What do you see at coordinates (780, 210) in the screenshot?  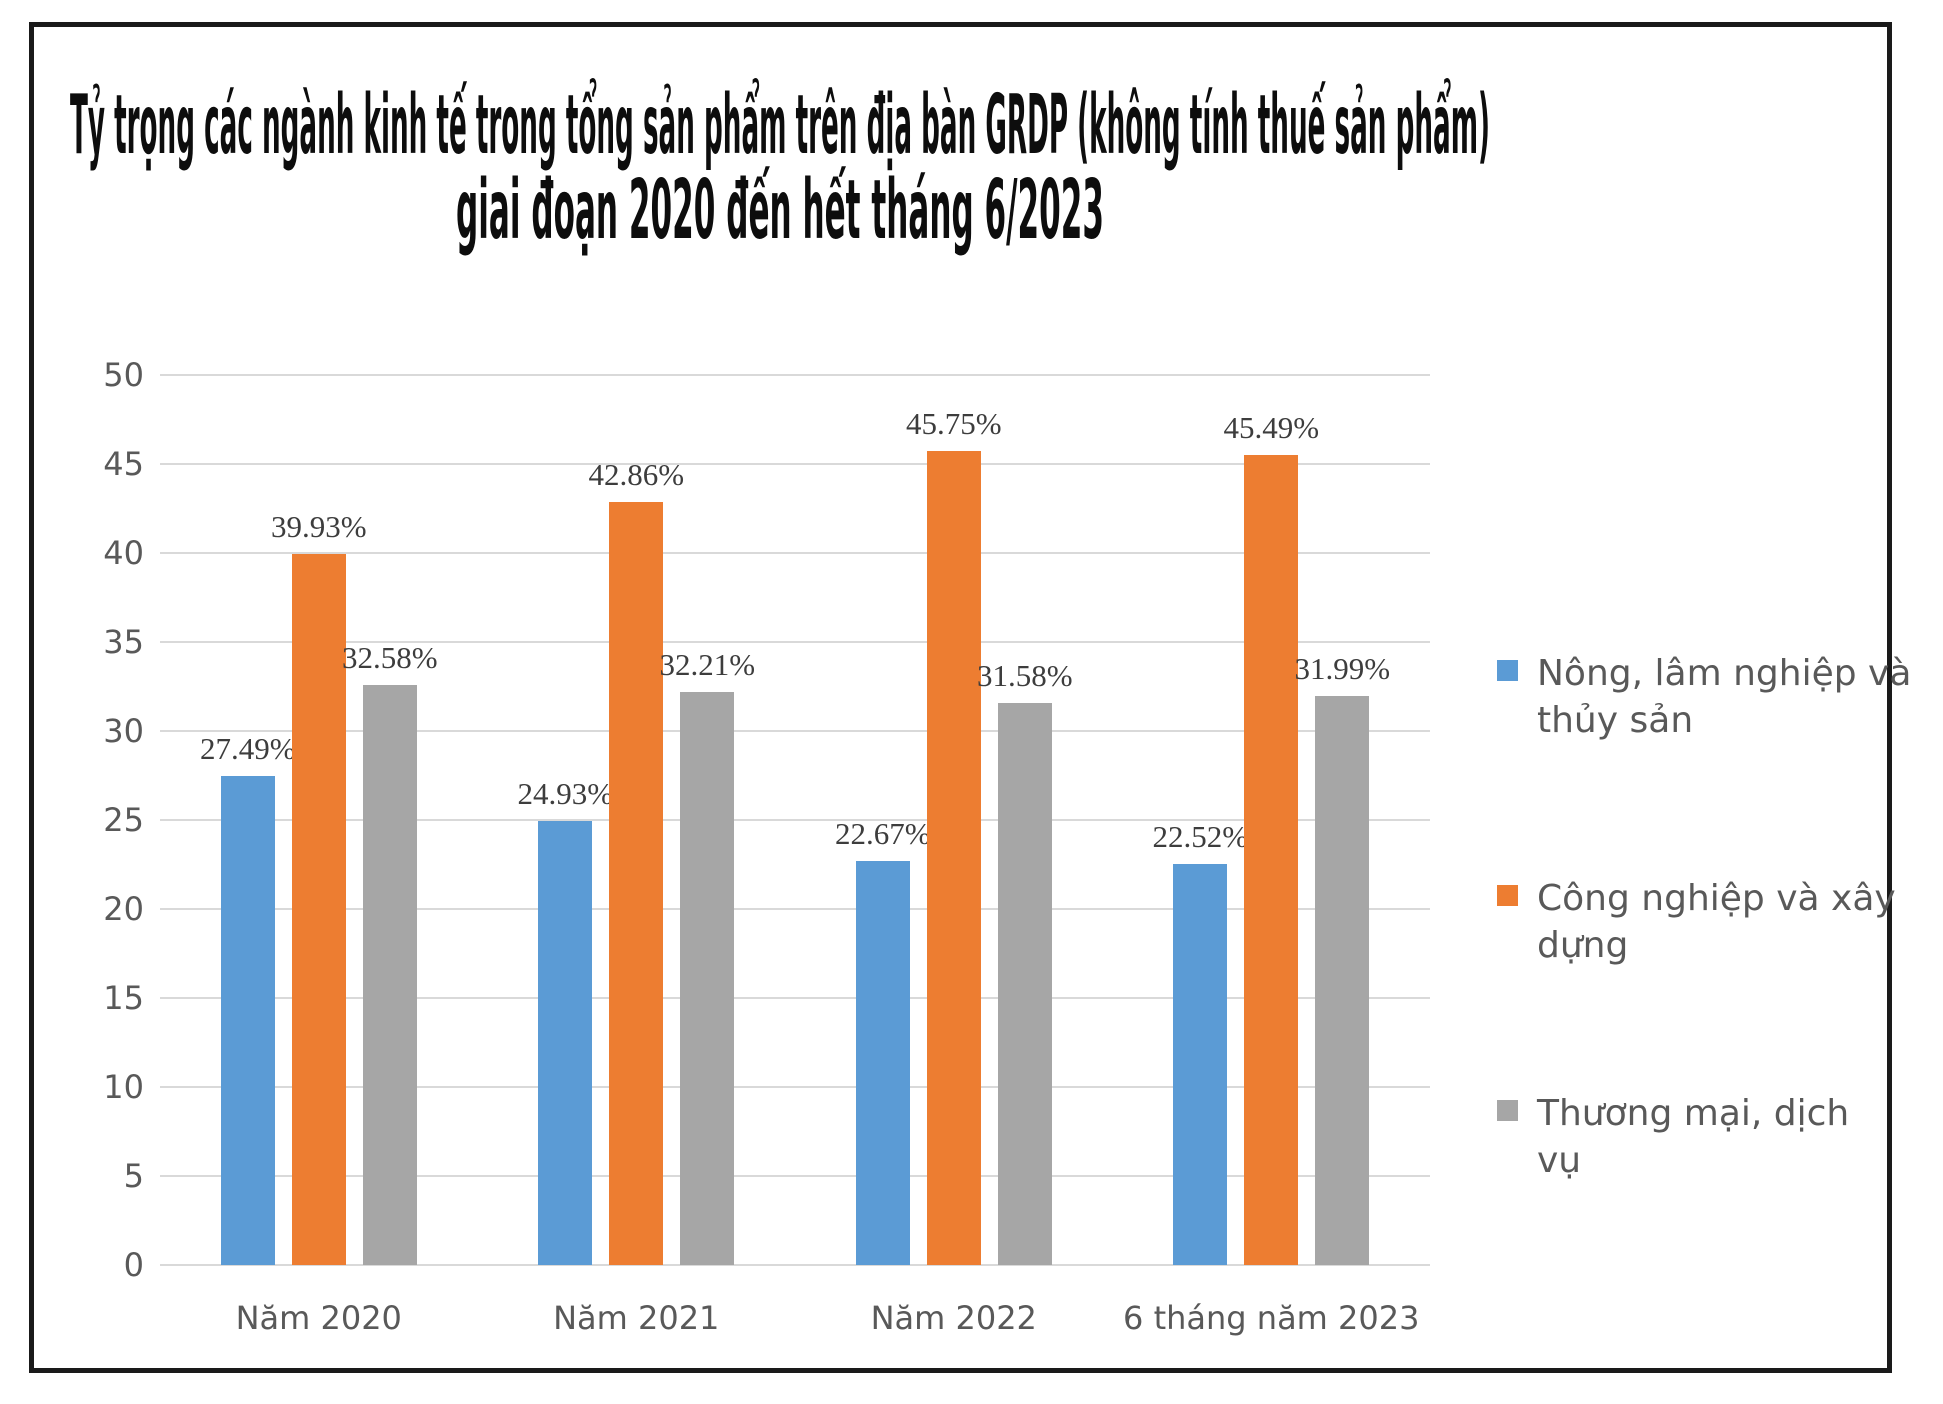 I see `chart-title-line-2: giai đoạn 2020 đến hết tháng 6/2023` at bounding box center [780, 210].